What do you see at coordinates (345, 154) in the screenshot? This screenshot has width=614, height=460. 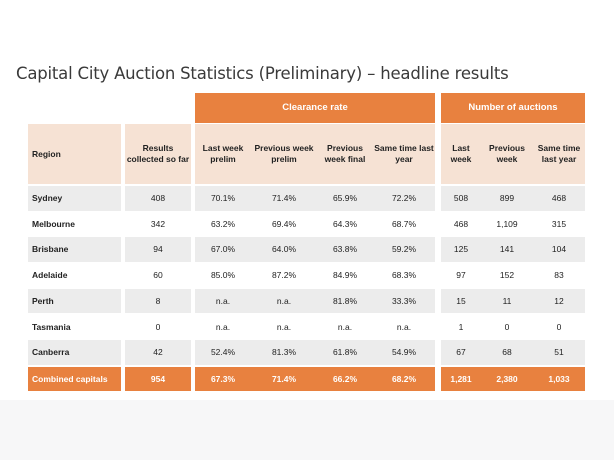 I see `column-header-cr_prev_final: Previous week final` at bounding box center [345, 154].